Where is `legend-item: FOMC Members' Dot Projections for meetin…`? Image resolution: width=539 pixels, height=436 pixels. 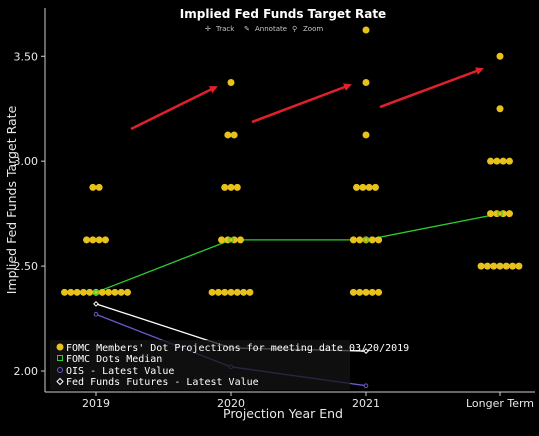 legend-item: FOMC Members' Dot Projections for meetin… is located at coordinates (233, 348).